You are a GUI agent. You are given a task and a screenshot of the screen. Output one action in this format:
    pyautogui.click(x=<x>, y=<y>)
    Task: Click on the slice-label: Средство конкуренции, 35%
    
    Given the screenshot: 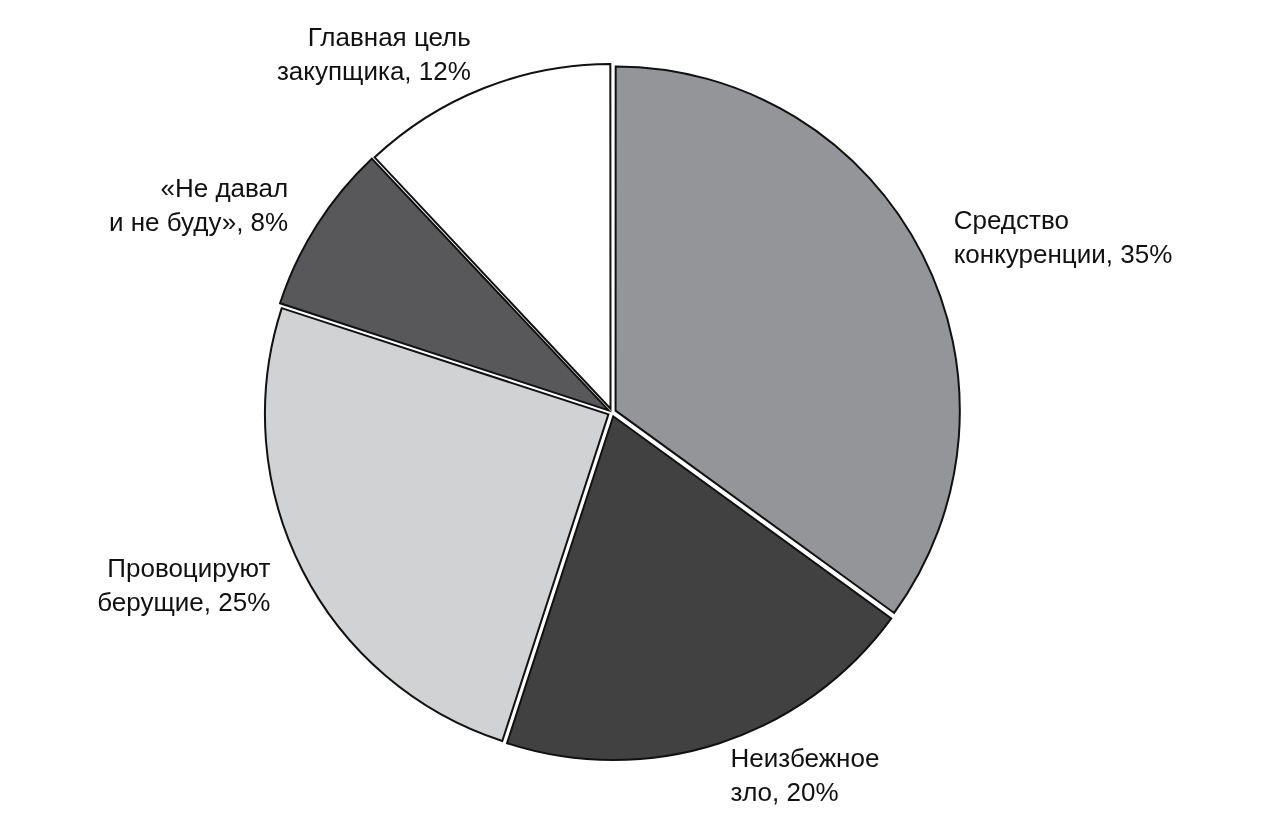 What is the action you would take?
    pyautogui.click(x=1063, y=236)
    